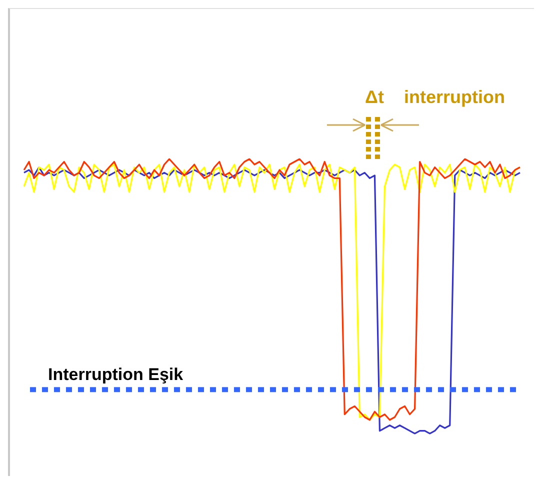 Image resolution: width=542 pixels, height=484 pixels. Describe the element at coordinates (374, 97) in the screenshot. I see `text: Δt` at that location.